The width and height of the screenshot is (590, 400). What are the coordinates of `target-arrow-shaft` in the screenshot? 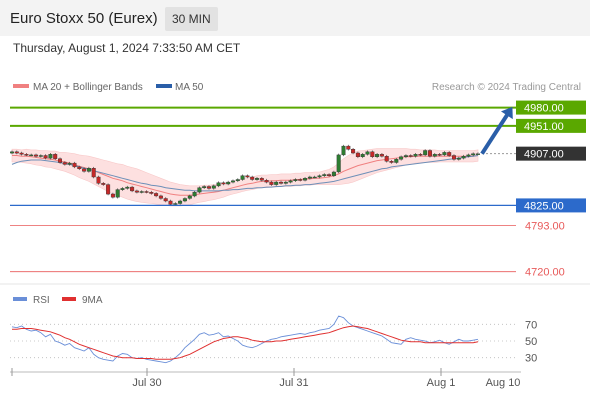 It's located at (495, 133).